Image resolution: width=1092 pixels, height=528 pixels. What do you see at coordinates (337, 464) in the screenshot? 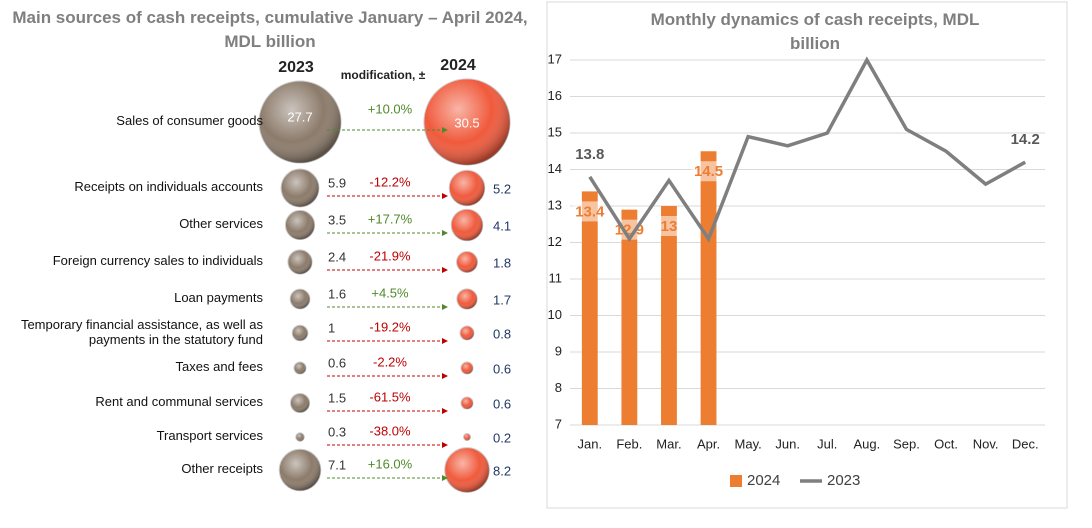
I see `value-label: 7.1` at bounding box center [337, 464].